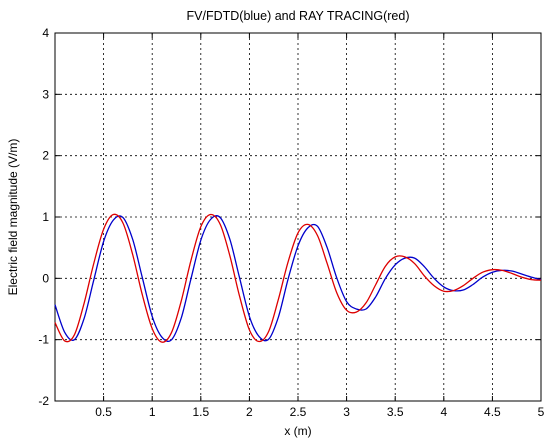 This screenshot has height=441, width=549. Describe the element at coordinates (319, 412) in the screenshot. I see `x-tick-labels: 0.5 1 1.5 2 2.5 3 3.5 4 4.5 5` at that location.